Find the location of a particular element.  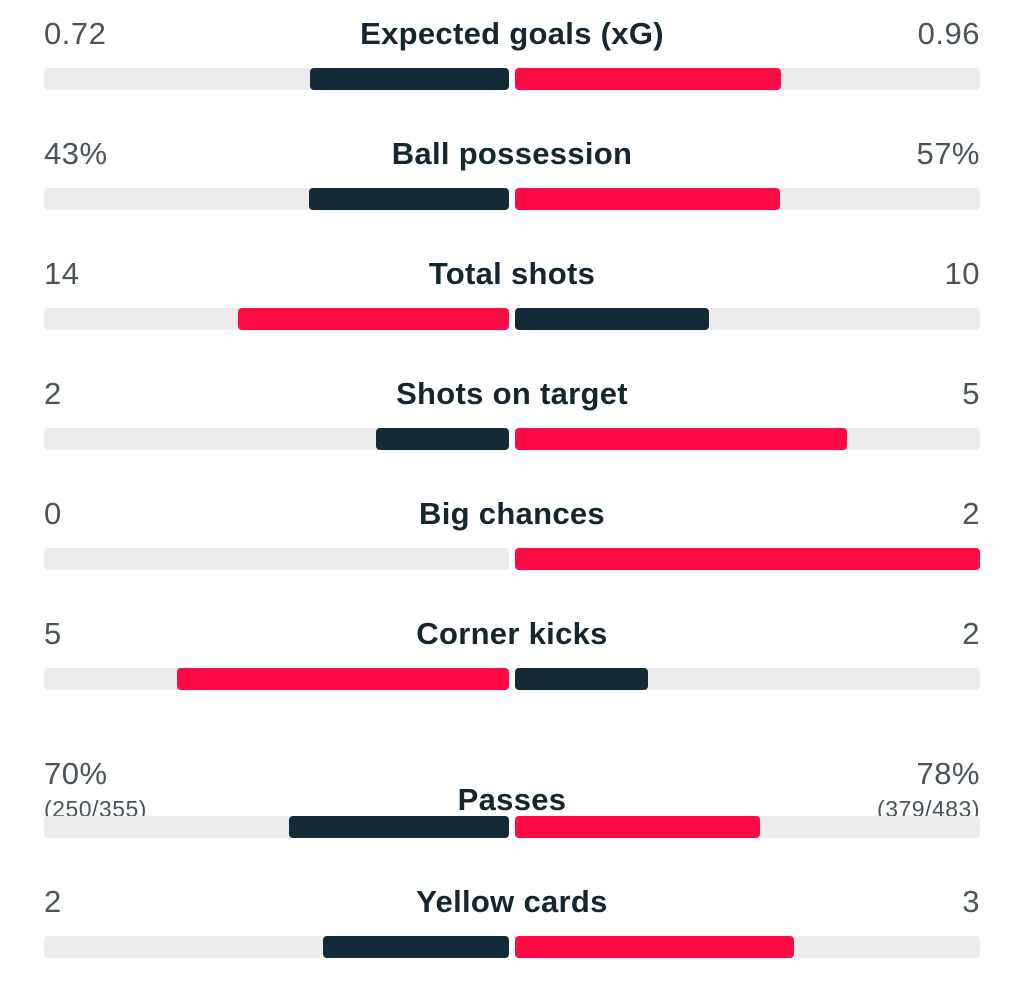

stat-header: 2 Shots on target 5 is located at coordinates (512, 394).